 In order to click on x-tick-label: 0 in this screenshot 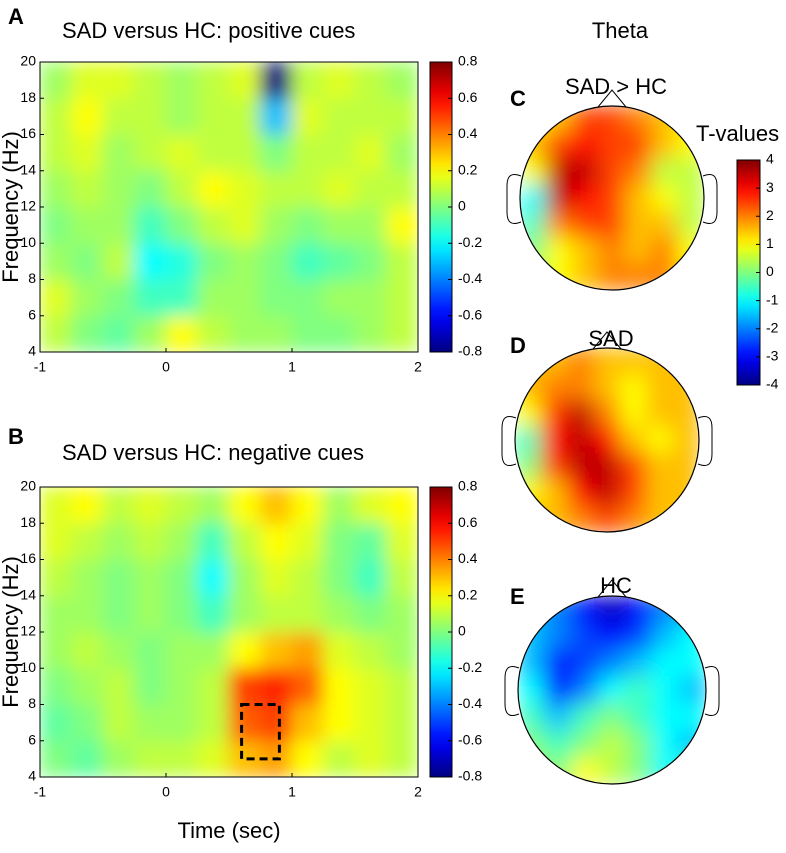, I will do `click(166, 792)`.